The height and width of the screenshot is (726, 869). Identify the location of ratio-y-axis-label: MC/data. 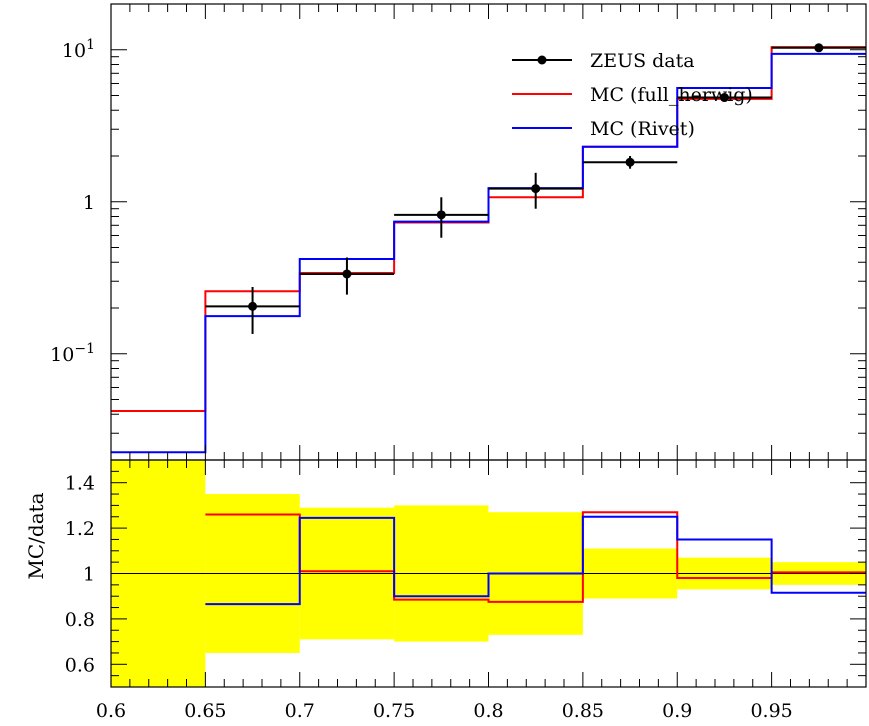
(36, 535).